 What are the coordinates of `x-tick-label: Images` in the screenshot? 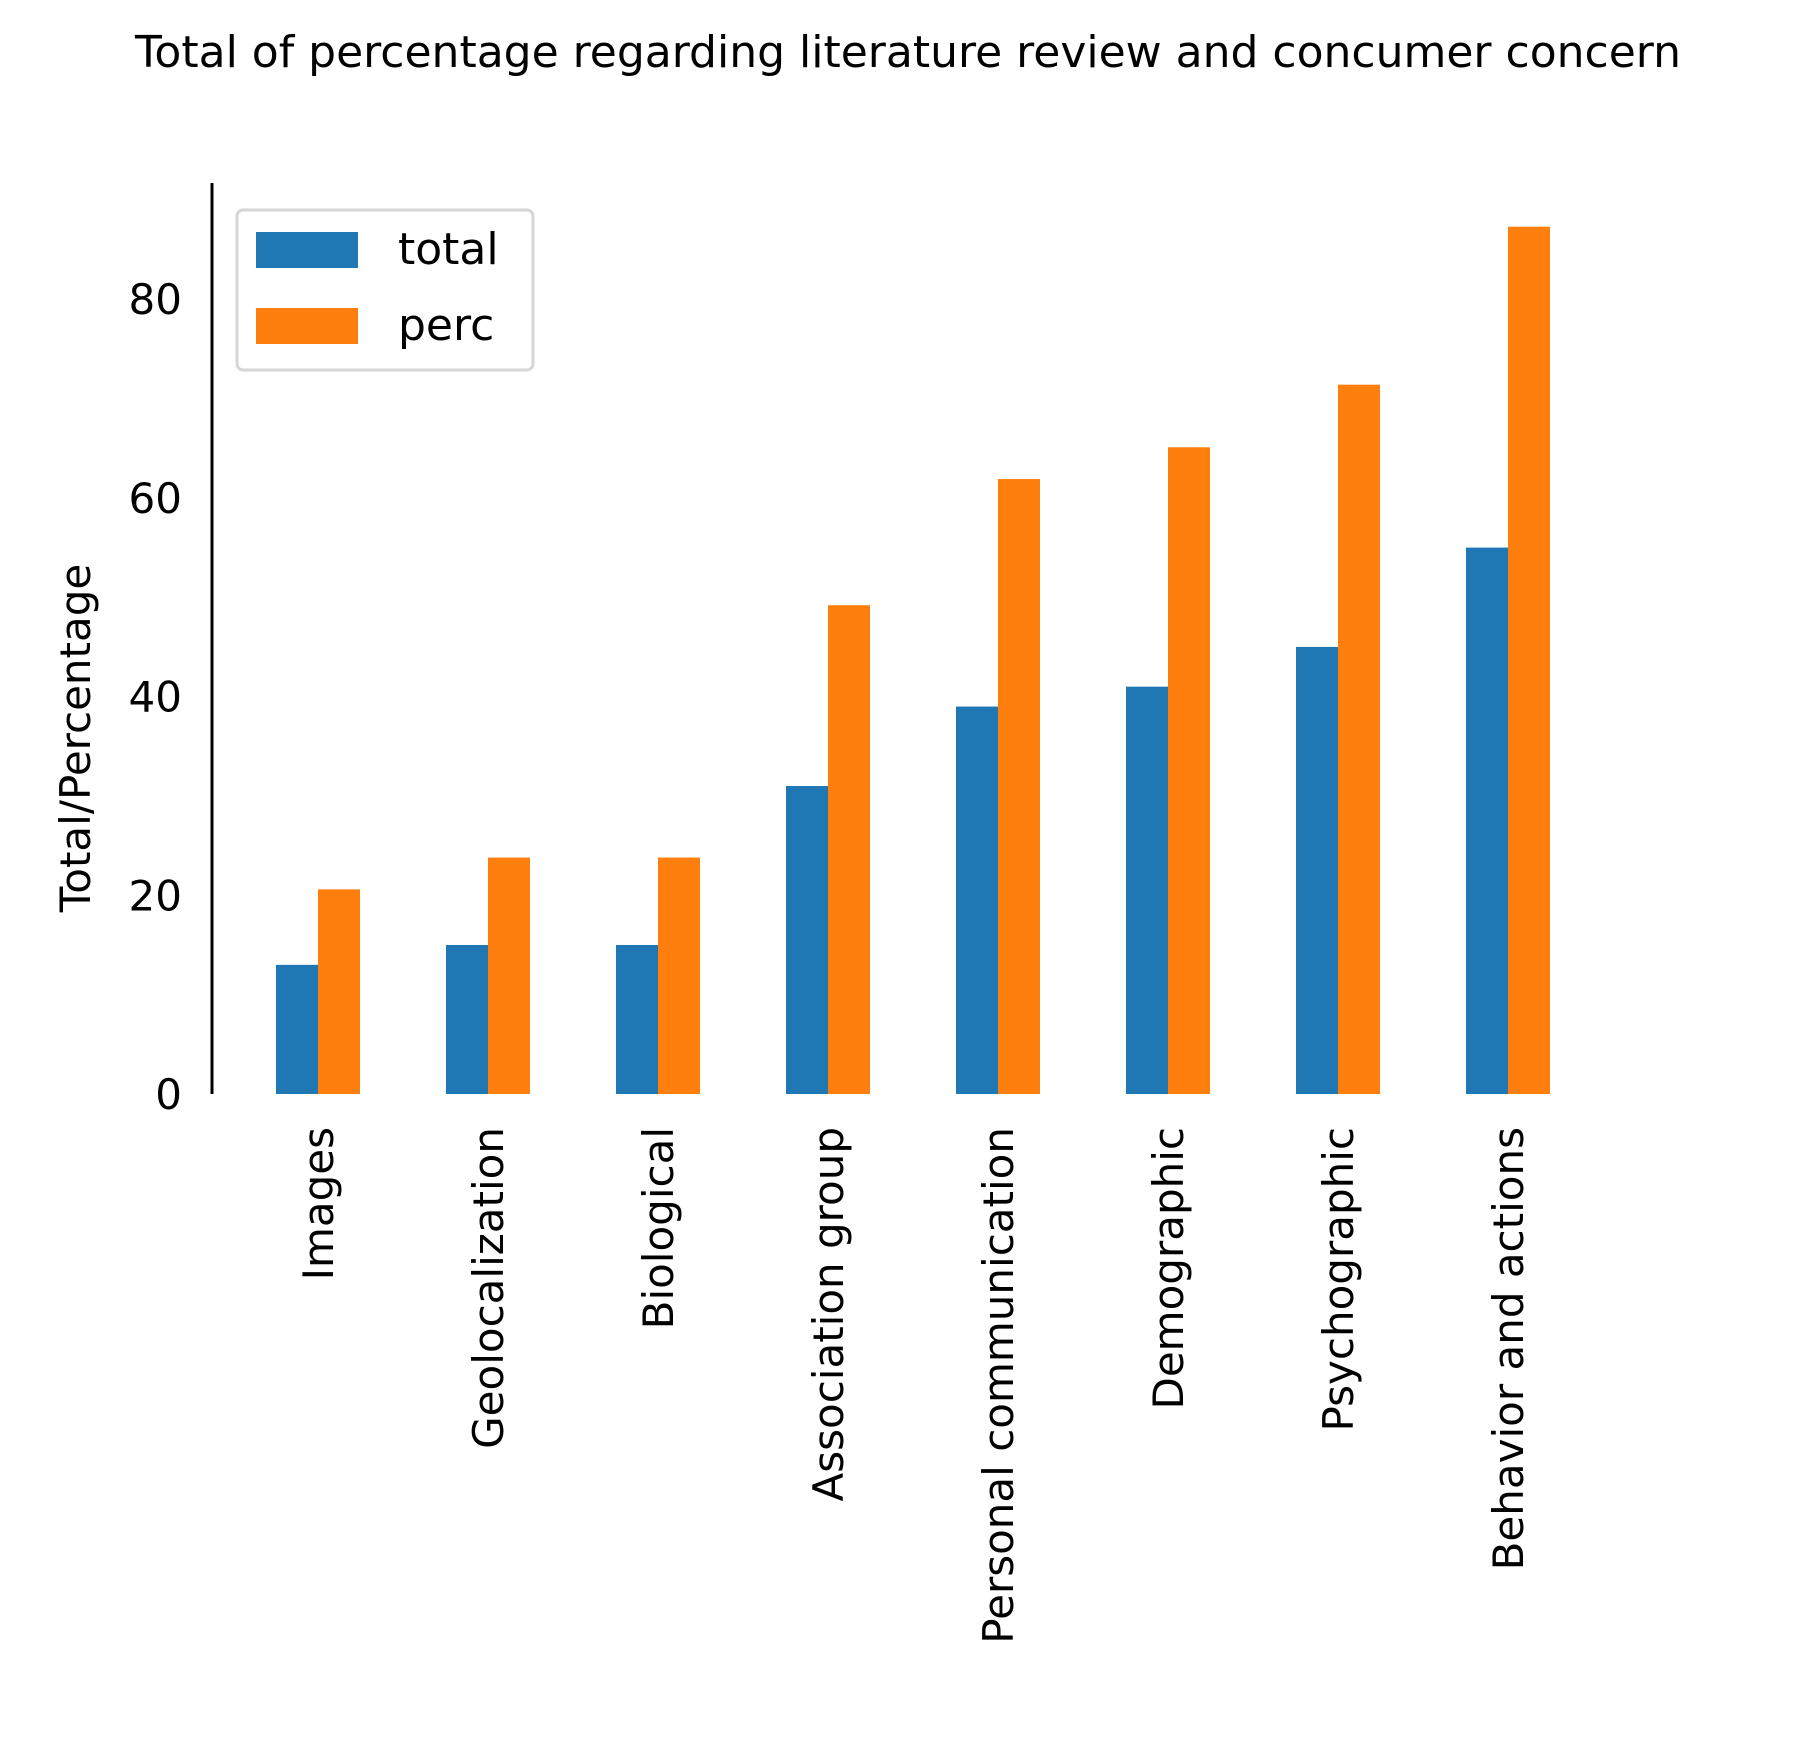 It's located at (318, 1203).